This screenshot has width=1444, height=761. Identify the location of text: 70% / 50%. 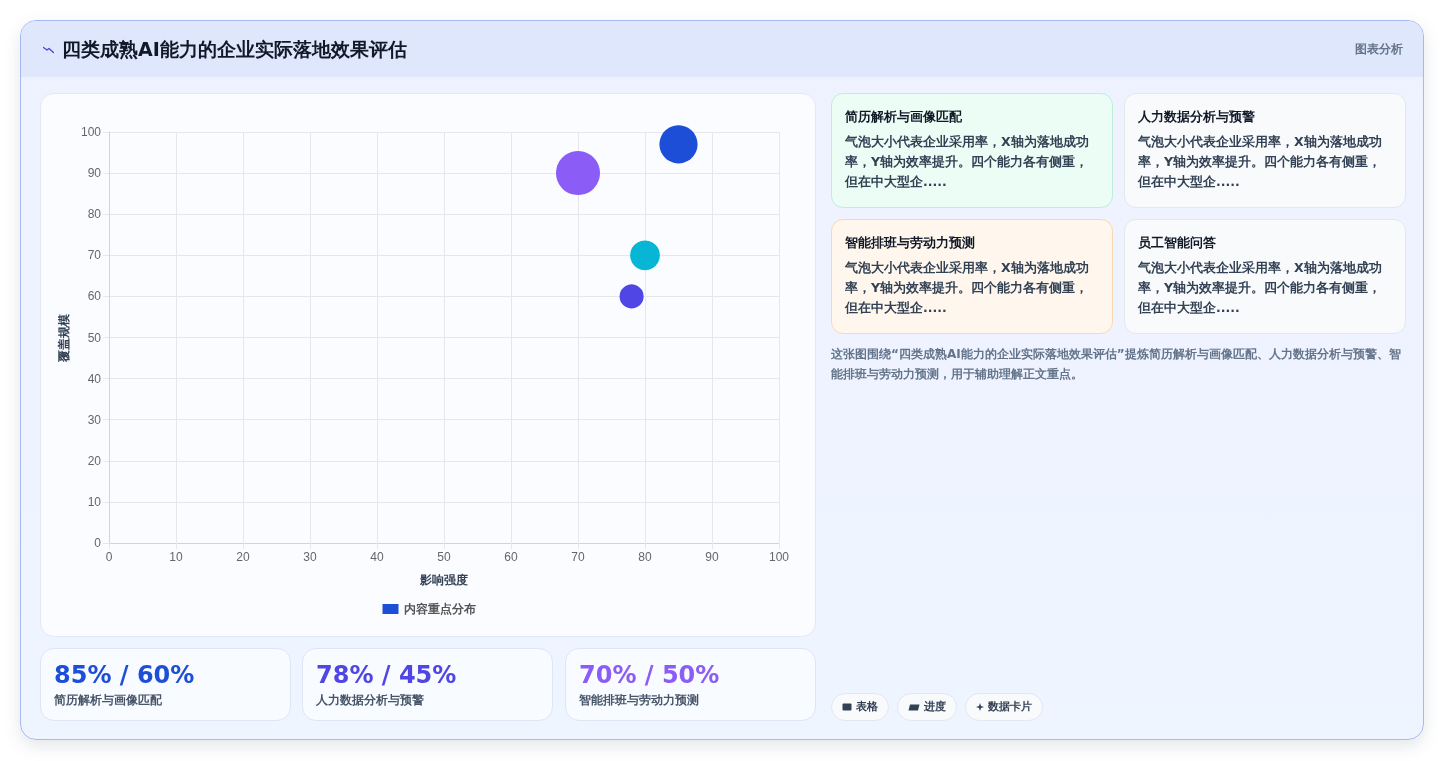
(650, 675).